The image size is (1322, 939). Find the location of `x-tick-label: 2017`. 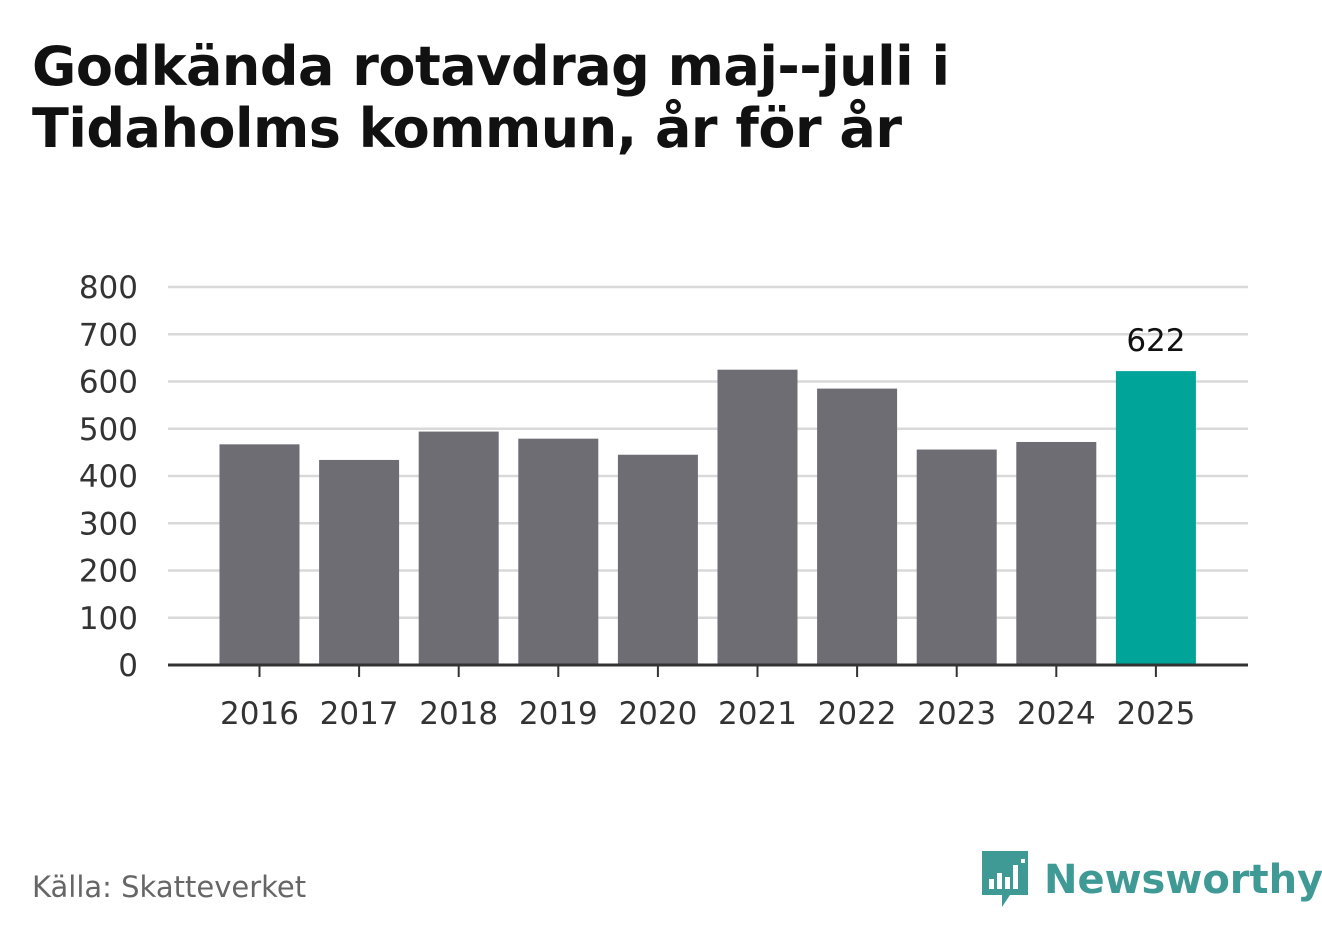

x-tick-label: 2017 is located at coordinates (359, 714).